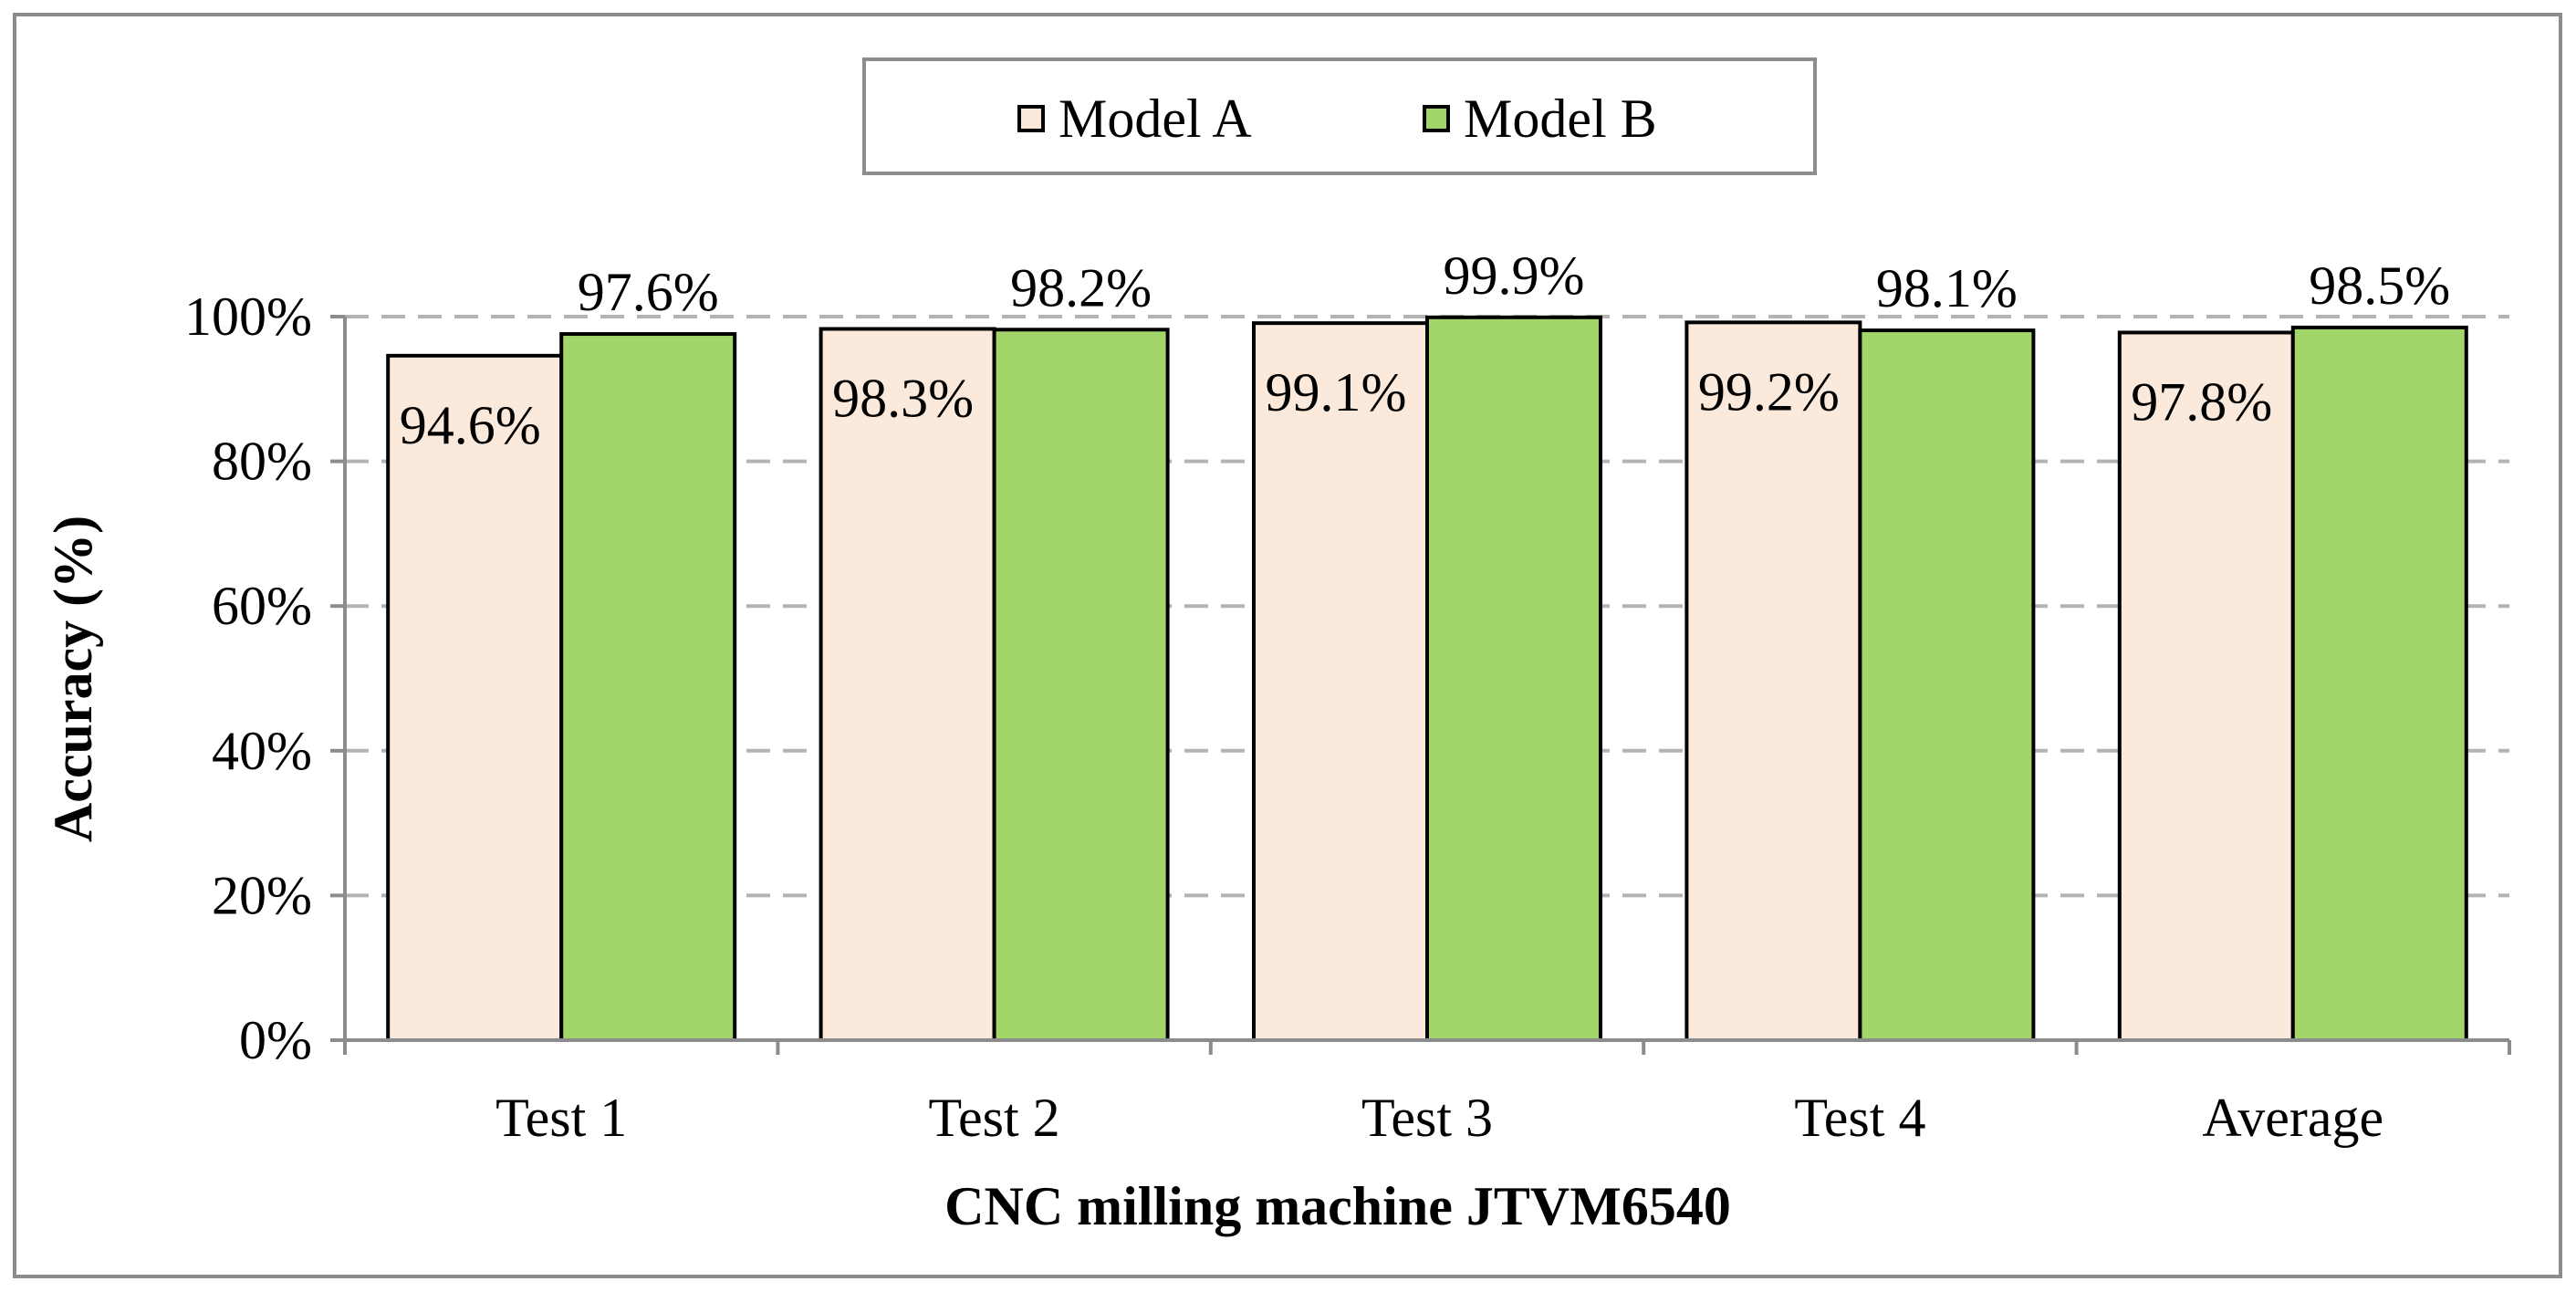  What do you see at coordinates (275, 1040) in the screenshot?
I see `y-tick-label-0: 0%` at bounding box center [275, 1040].